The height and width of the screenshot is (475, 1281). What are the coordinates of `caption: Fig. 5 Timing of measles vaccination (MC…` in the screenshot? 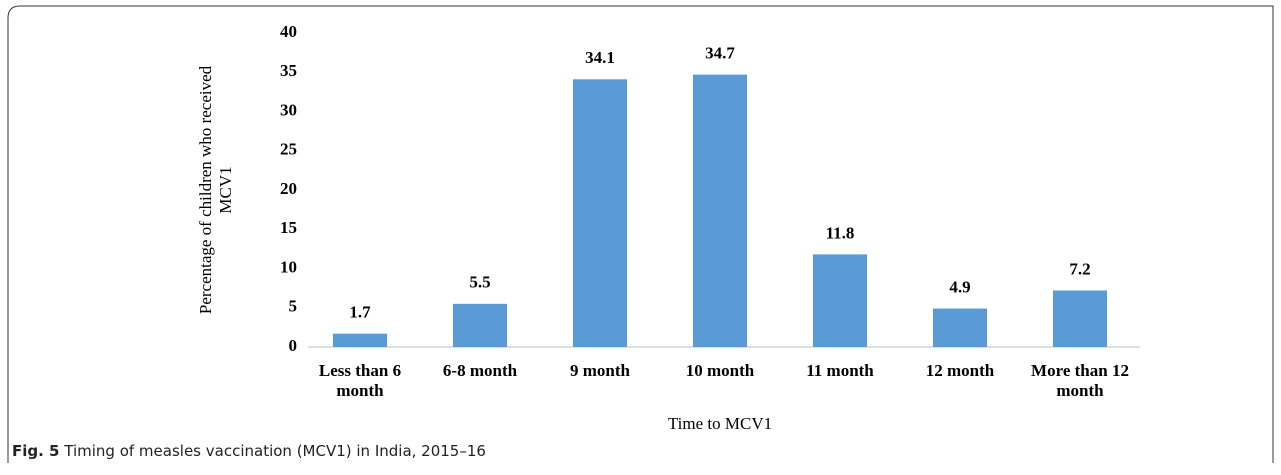 It's located at (249, 451).